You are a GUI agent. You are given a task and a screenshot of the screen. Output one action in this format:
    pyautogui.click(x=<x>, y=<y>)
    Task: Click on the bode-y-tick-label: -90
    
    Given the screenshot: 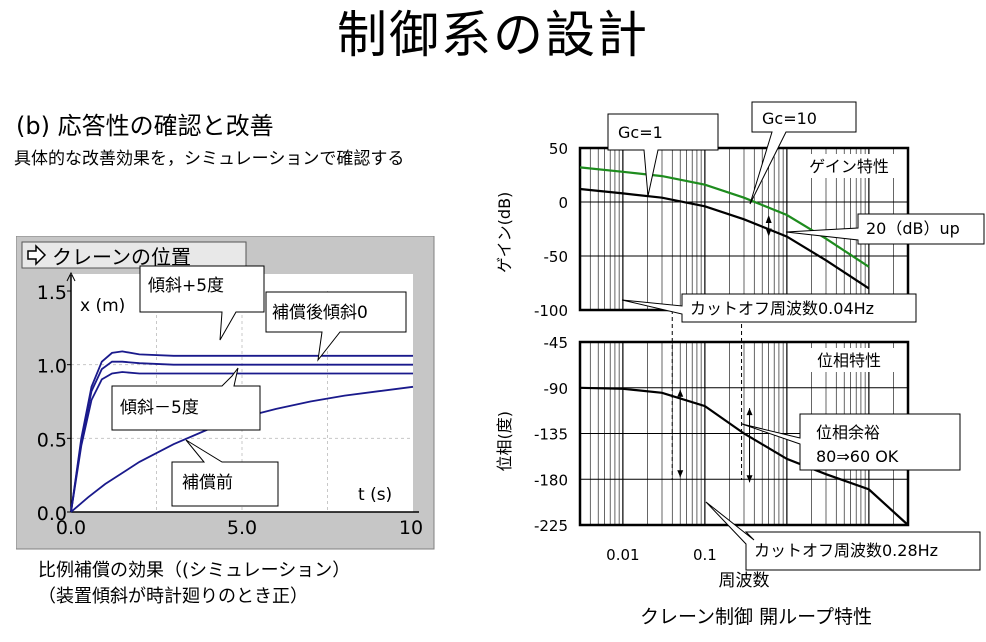 What is the action you would take?
    pyautogui.click(x=556, y=389)
    